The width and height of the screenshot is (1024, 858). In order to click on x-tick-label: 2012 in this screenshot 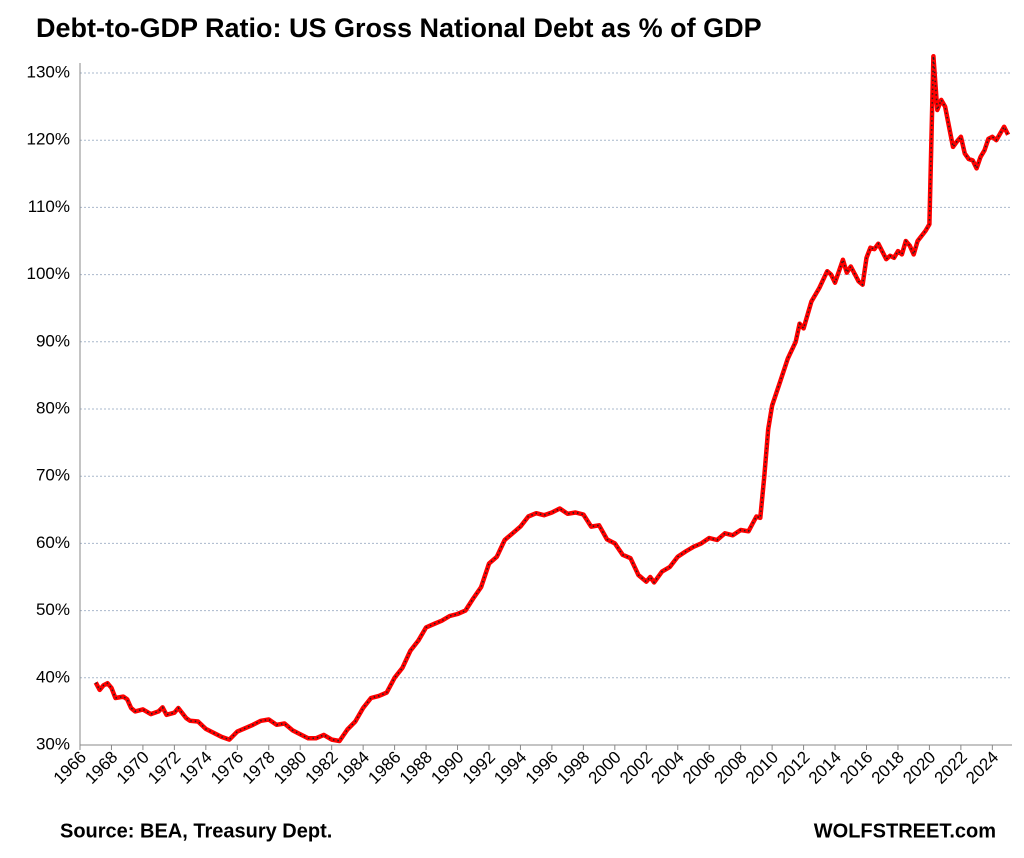, I will do `click(793, 768)`.